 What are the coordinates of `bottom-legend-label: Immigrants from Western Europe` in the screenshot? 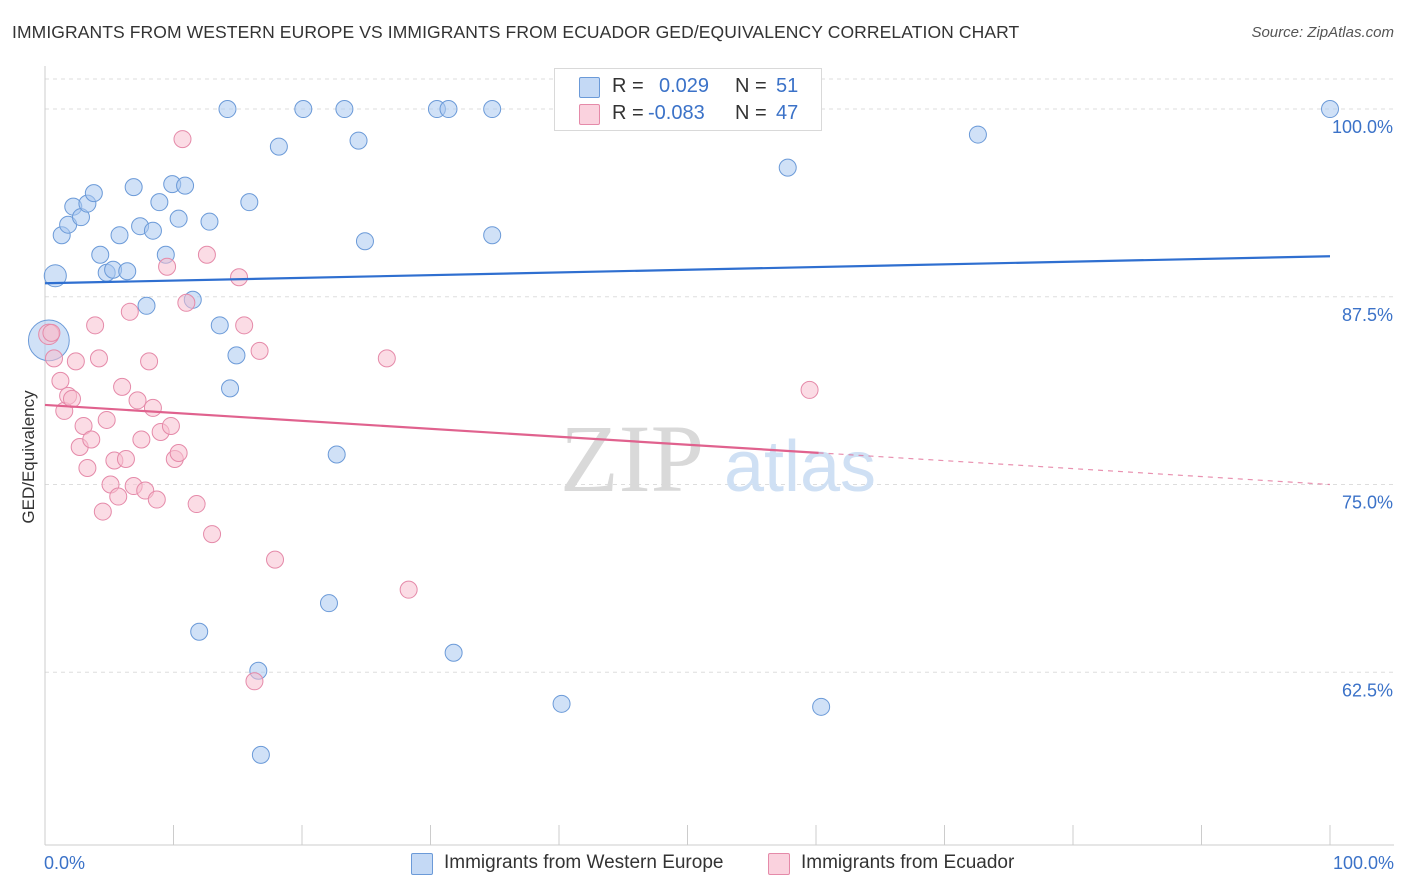 It's located at (584, 862).